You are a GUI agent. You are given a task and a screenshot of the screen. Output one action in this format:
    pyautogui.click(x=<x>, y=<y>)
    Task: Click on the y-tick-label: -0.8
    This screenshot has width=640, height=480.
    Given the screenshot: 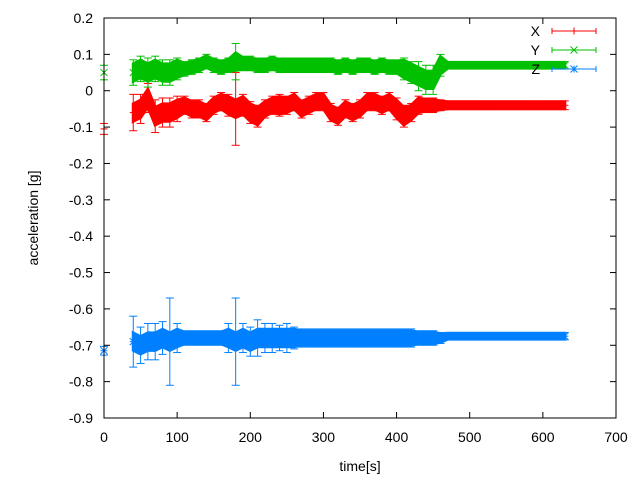 What is the action you would take?
    pyautogui.click(x=81, y=382)
    